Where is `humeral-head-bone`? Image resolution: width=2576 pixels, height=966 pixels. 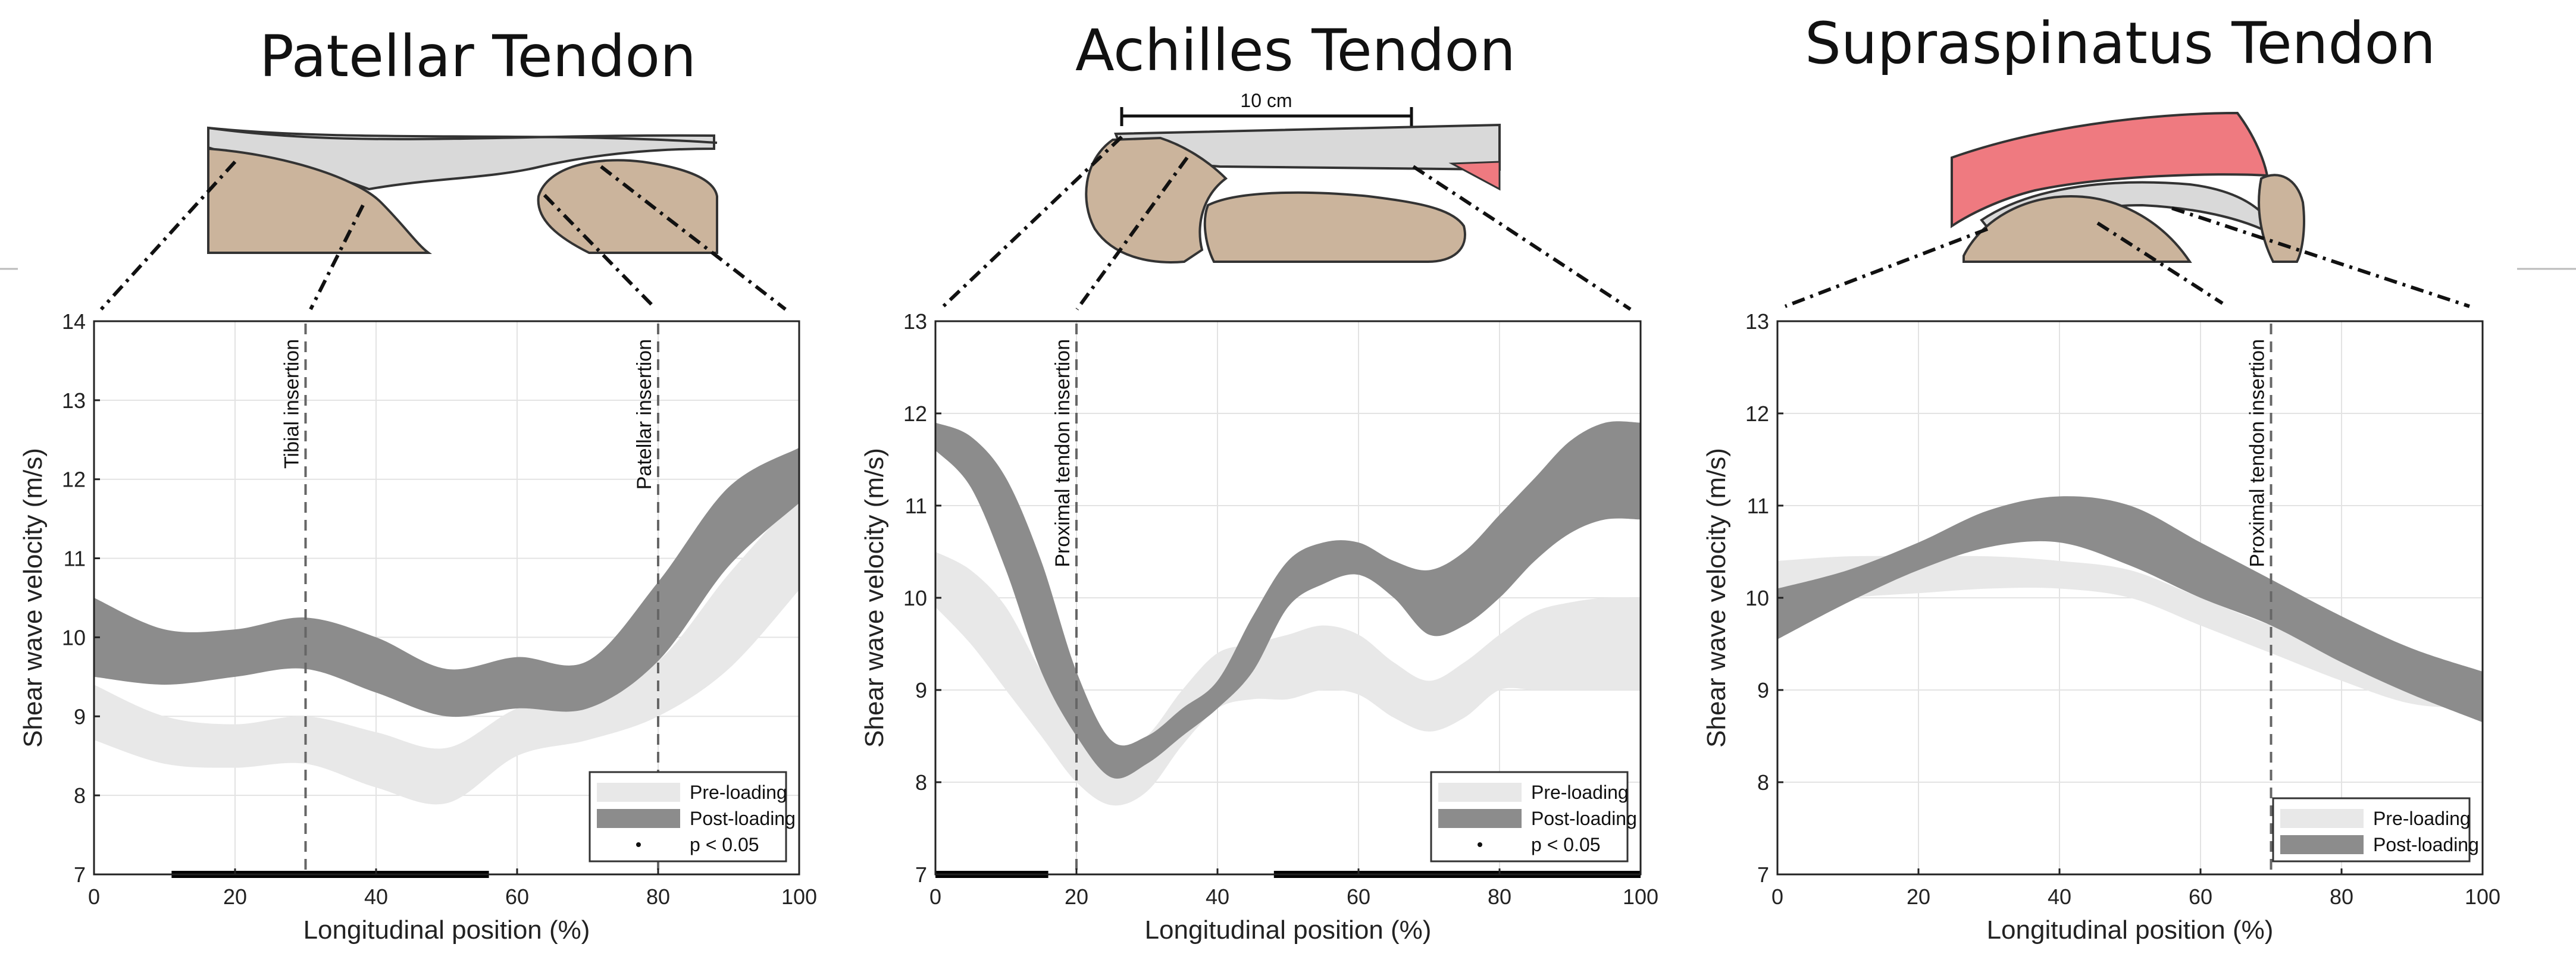 humeral-head-bone is located at coordinates (2077, 229).